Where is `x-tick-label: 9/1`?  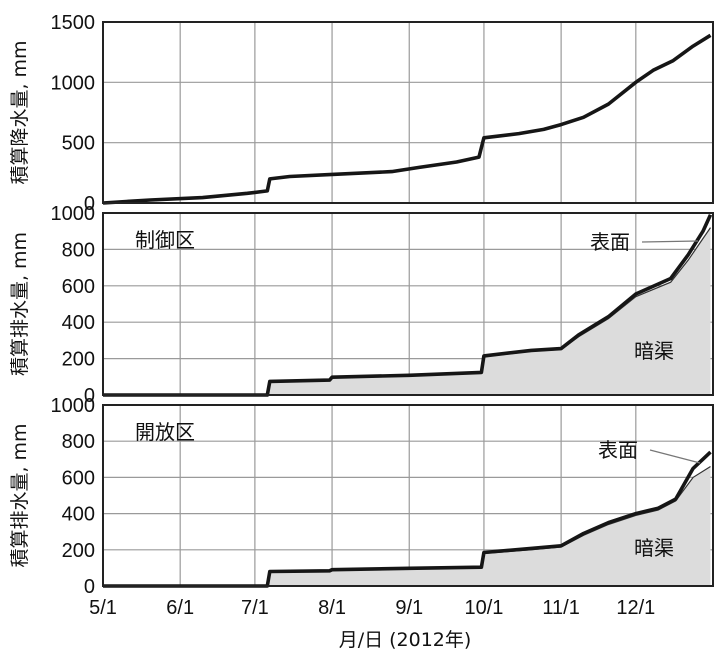
x-tick-label: 9/1 is located at coordinates (409, 608).